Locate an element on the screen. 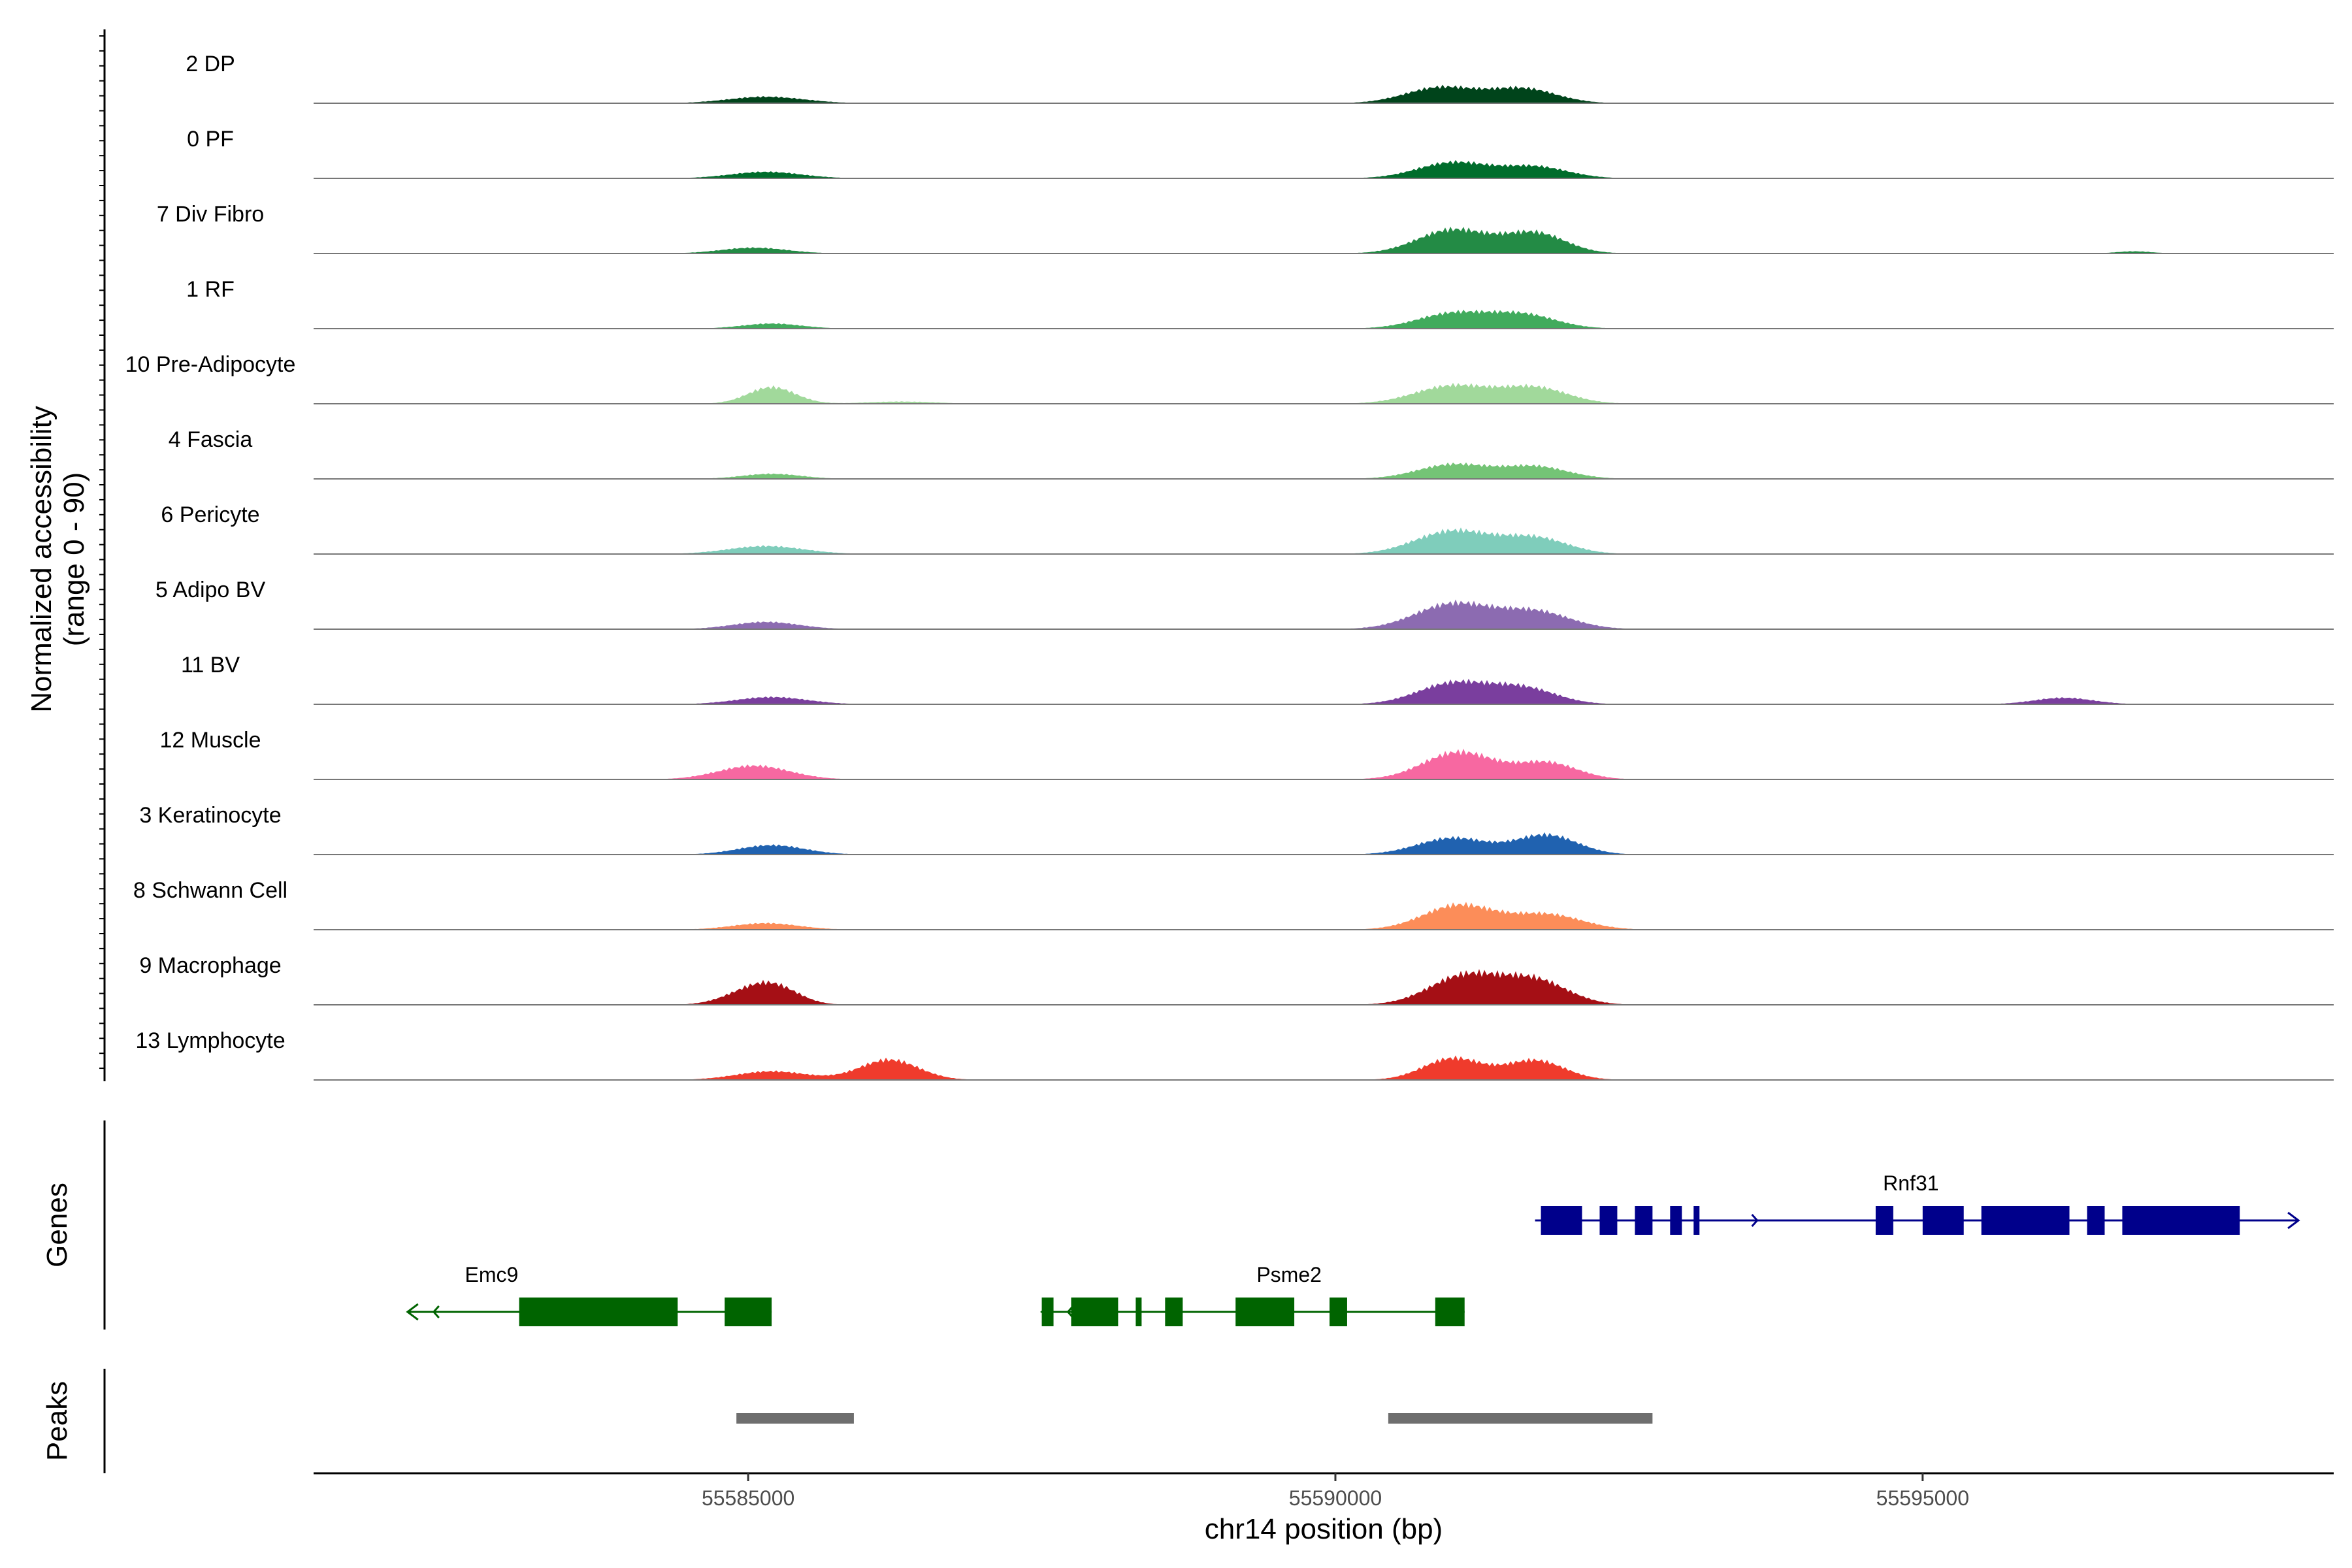 This screenshot has height=1568, width=2352. track-label: 2 DP is located at coordinates (210, 64).